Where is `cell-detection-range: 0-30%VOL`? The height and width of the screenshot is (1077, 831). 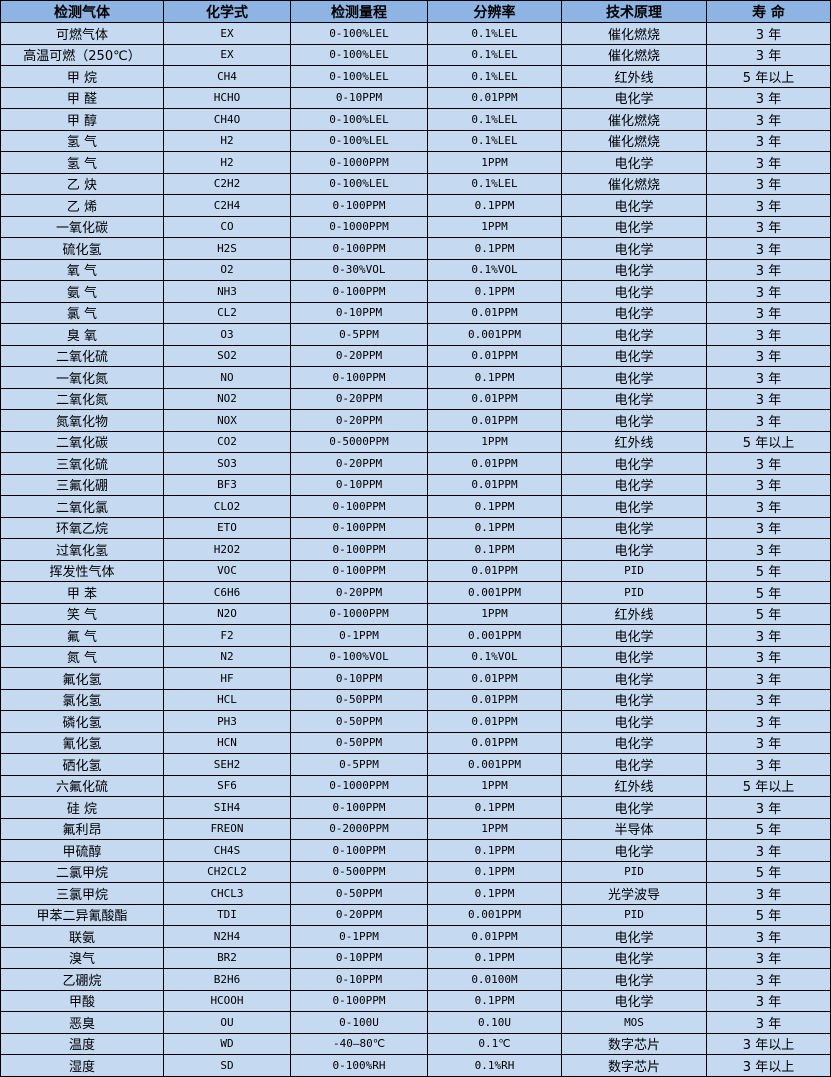
cell-detection-range: 0-30%VOL is located at coordinates (359, 269).